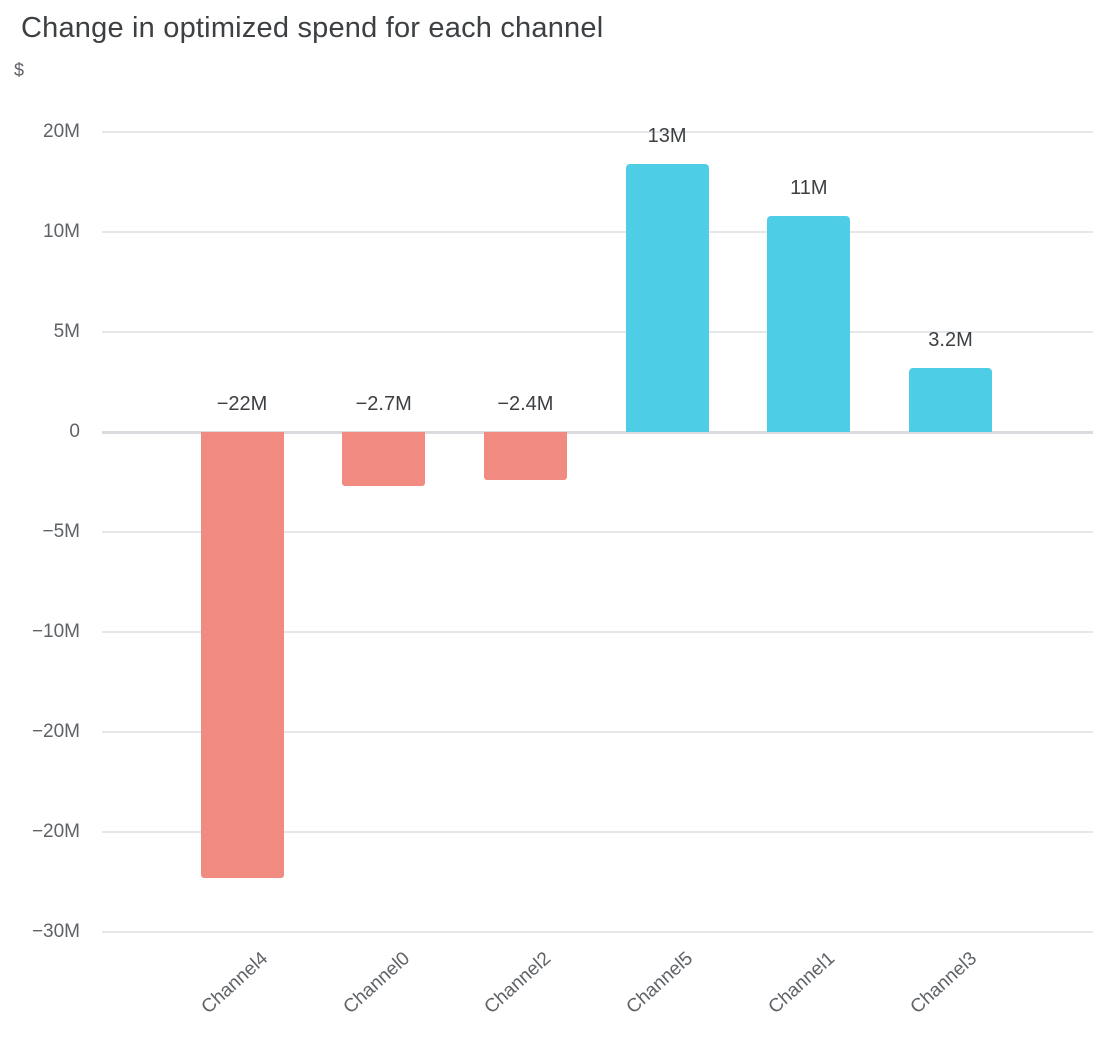 This screenshot has width=1102, height=1050. What do you see at coordinates (801, 983) in the screenshot?
I see `x-category-label: Channel1` at bounding box center [801, 983].